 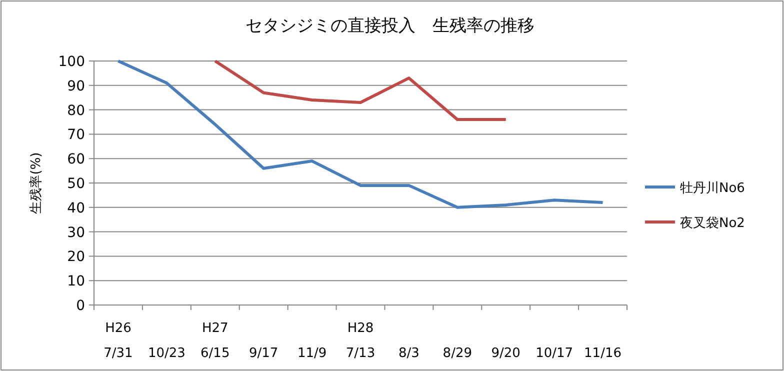 I want to click on x-tick-label: H26 7/31, so click(x=118, y=341).